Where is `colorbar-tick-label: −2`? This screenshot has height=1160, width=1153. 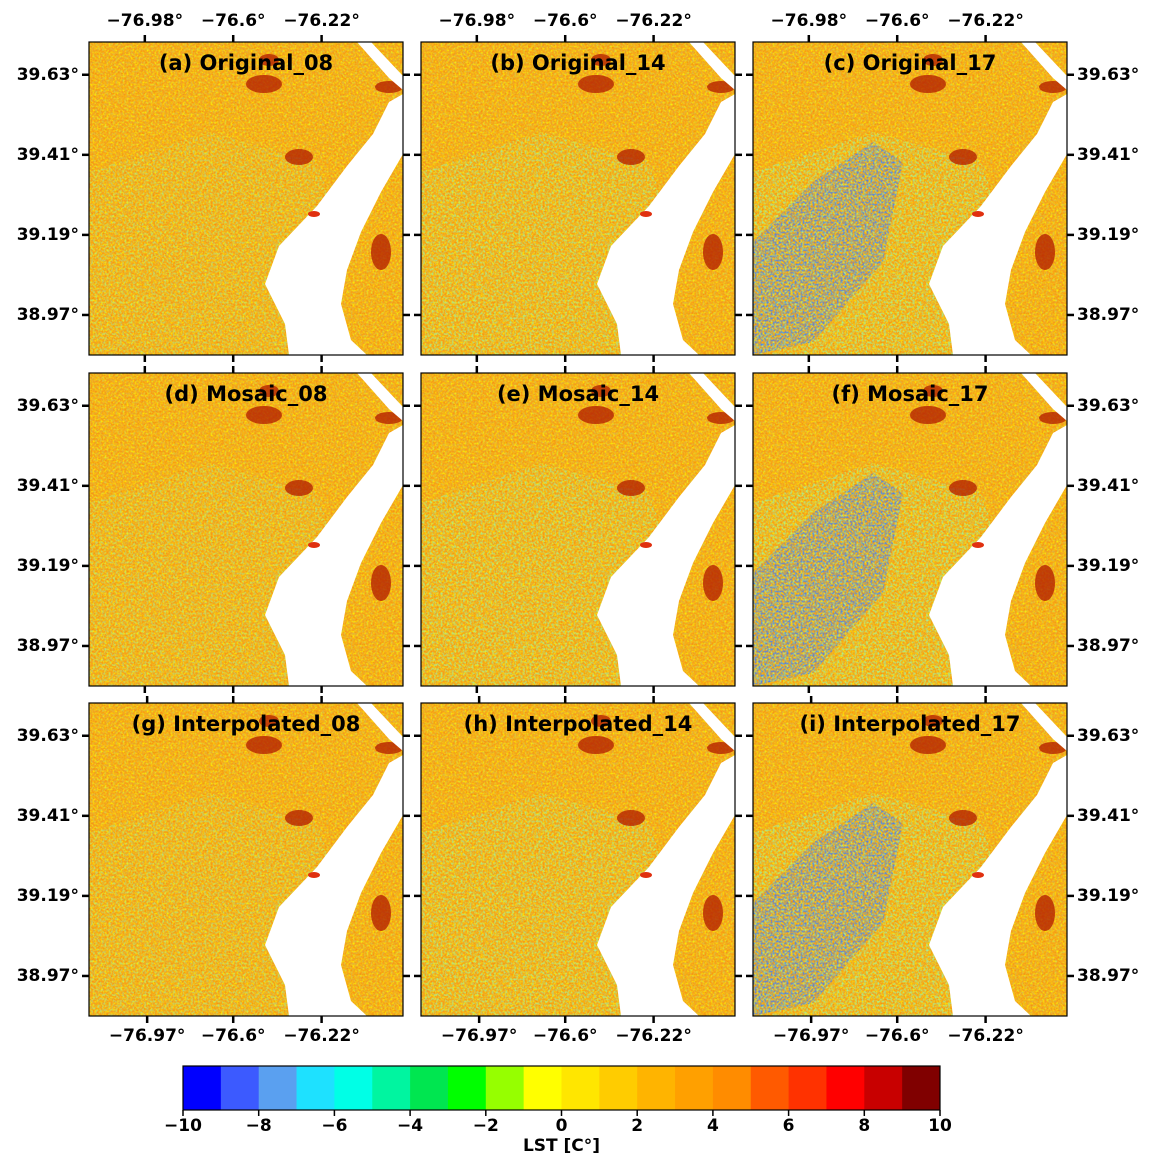
colorbar-tick-label: −2 is located at coordinates (486, 1126).